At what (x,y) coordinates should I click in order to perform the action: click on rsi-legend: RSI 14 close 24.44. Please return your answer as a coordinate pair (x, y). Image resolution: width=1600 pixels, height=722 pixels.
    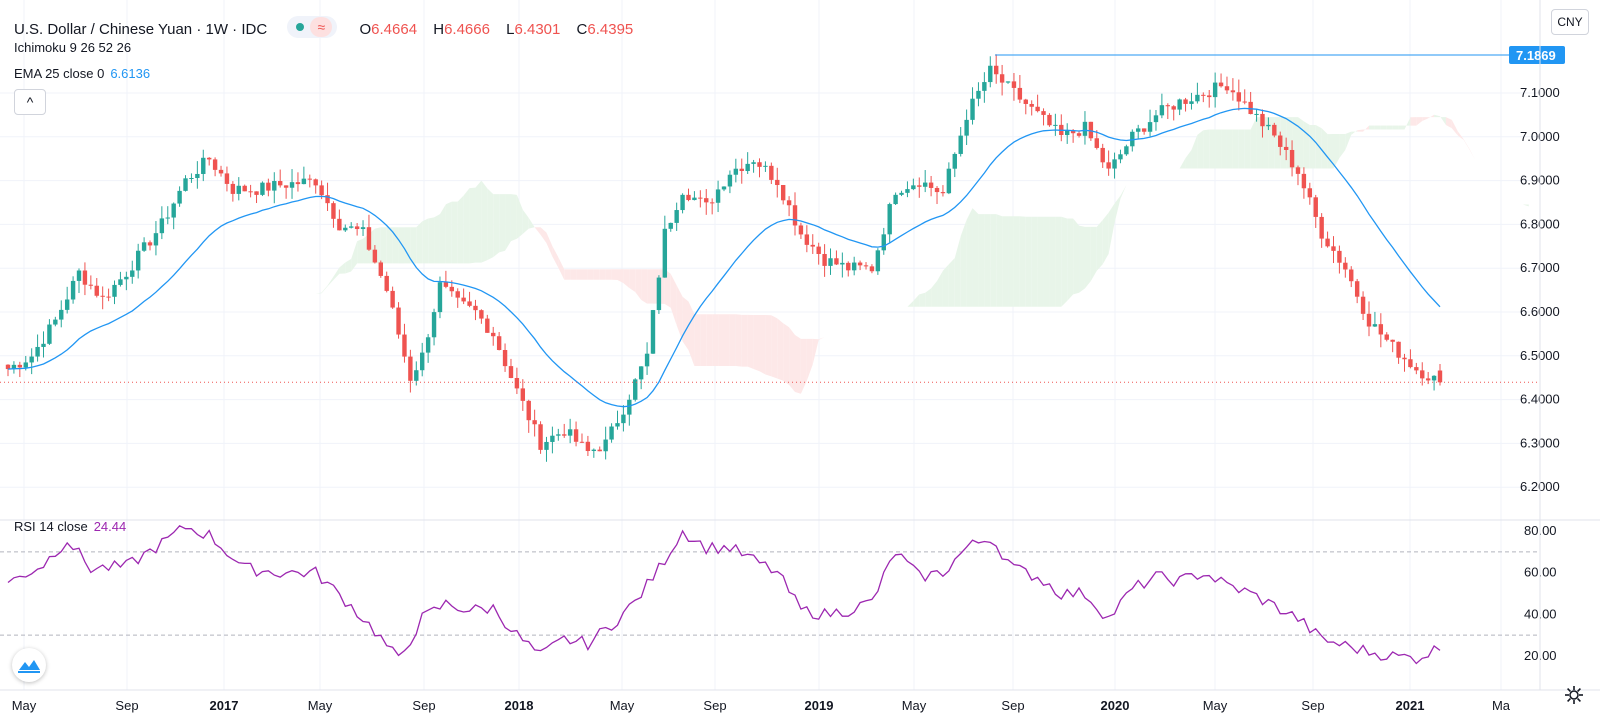
    Looking at the image, I should click on (70, 526).